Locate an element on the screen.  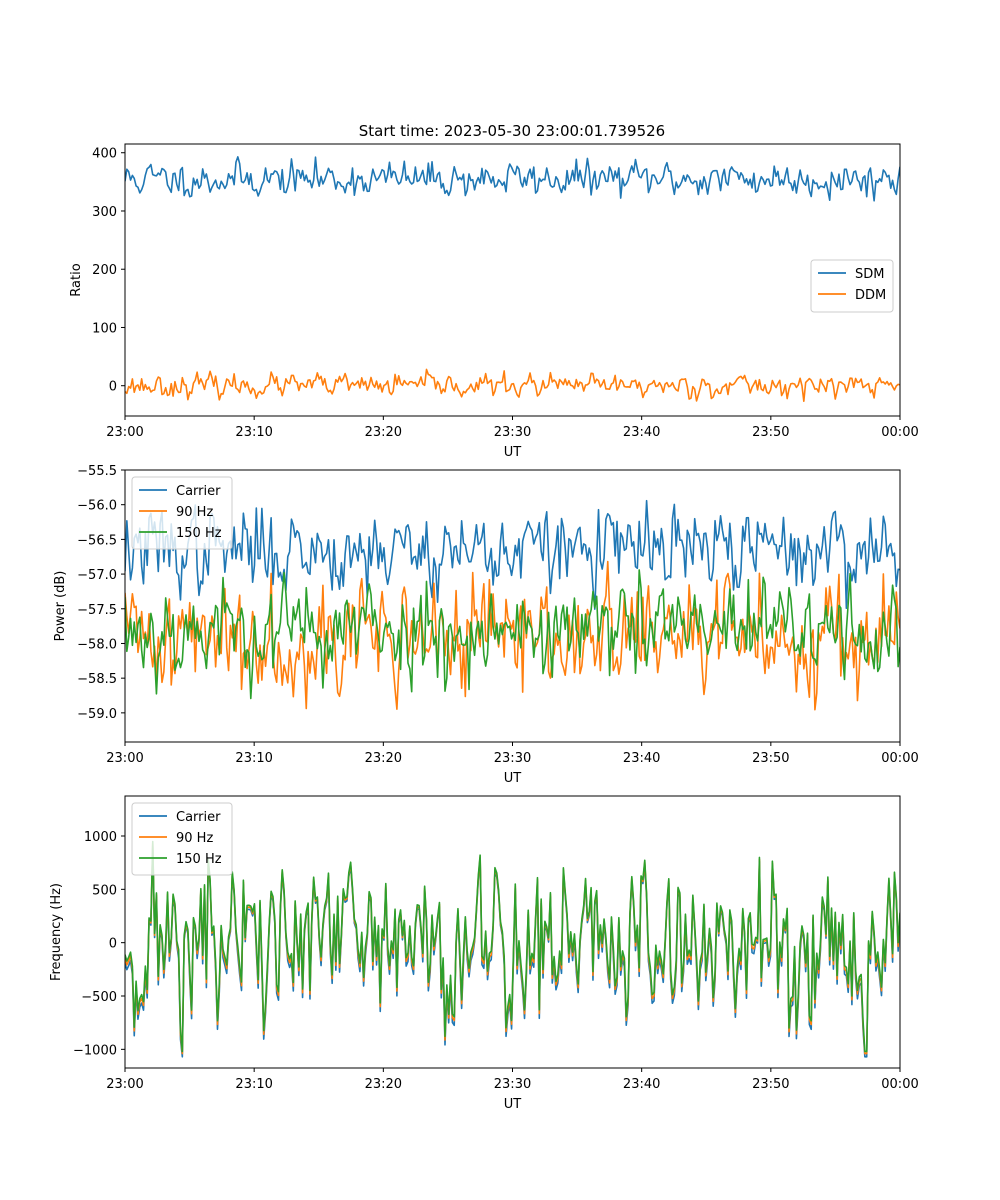
legend: SDM DDM is located at coordinates (852, 286).